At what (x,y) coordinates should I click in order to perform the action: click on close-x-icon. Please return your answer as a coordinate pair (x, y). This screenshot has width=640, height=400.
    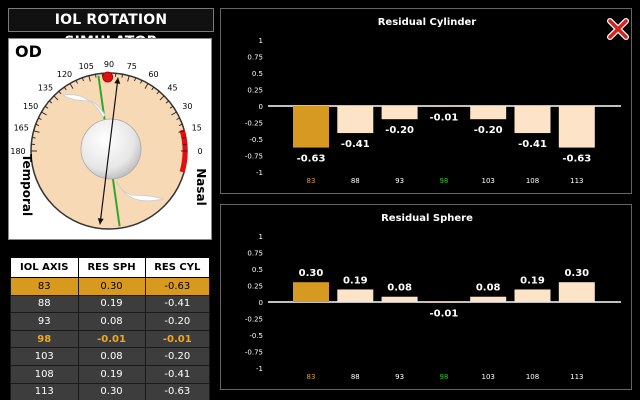
    Looking at the image, I should click on (618, 29).